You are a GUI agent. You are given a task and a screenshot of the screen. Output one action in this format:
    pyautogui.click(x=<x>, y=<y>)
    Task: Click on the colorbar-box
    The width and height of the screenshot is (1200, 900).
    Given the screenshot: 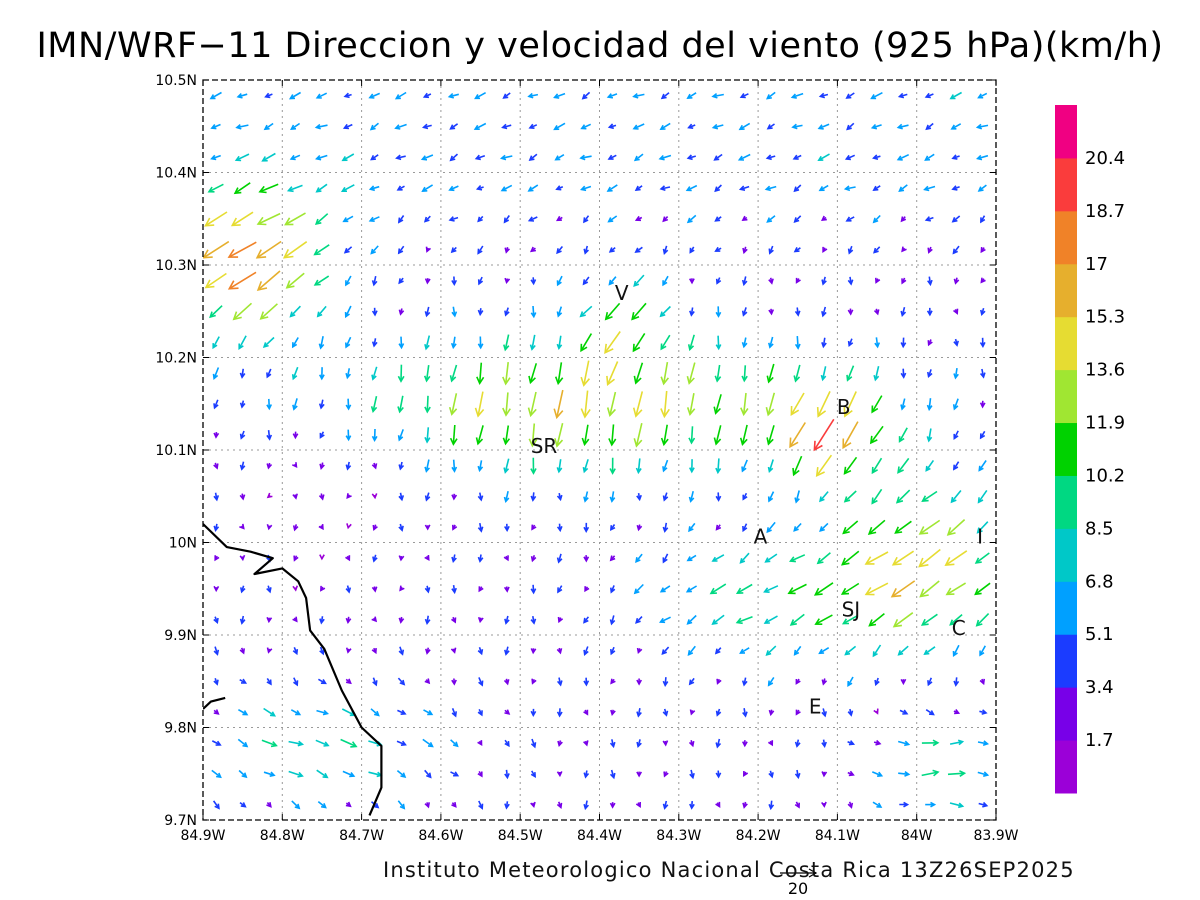 What is the action you would take?
    pyautogui.click(x=1066, y=608)
    